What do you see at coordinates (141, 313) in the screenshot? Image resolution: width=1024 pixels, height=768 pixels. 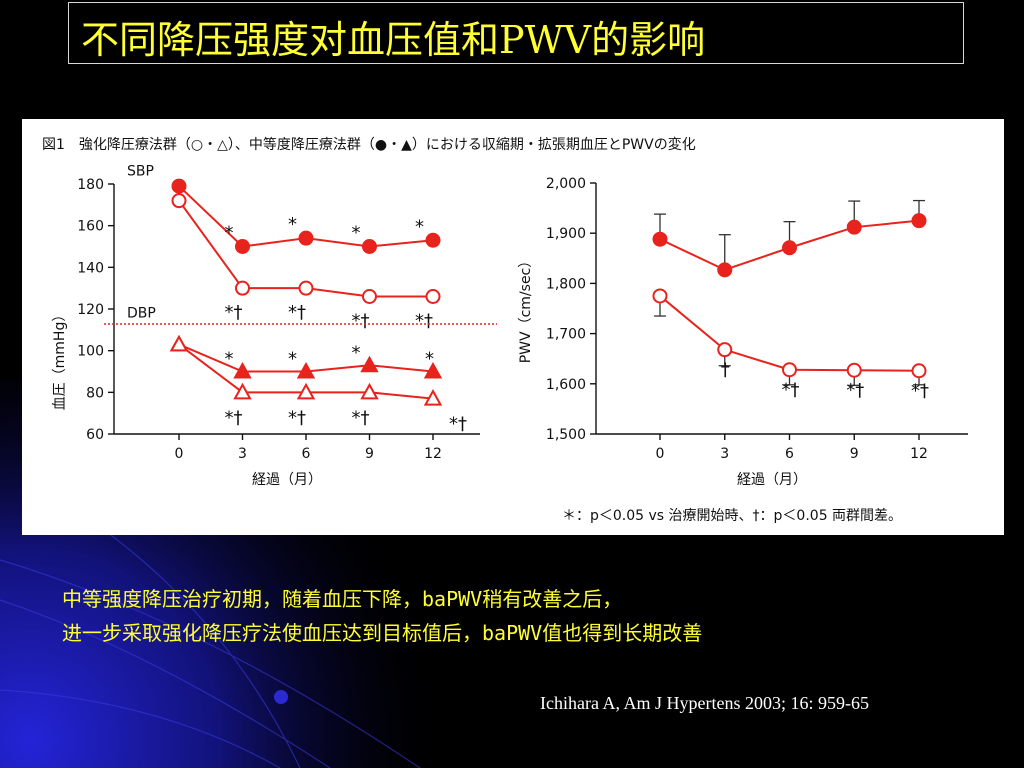 I see `chart1-annotation: DBP` at bounding box center [141, 313].